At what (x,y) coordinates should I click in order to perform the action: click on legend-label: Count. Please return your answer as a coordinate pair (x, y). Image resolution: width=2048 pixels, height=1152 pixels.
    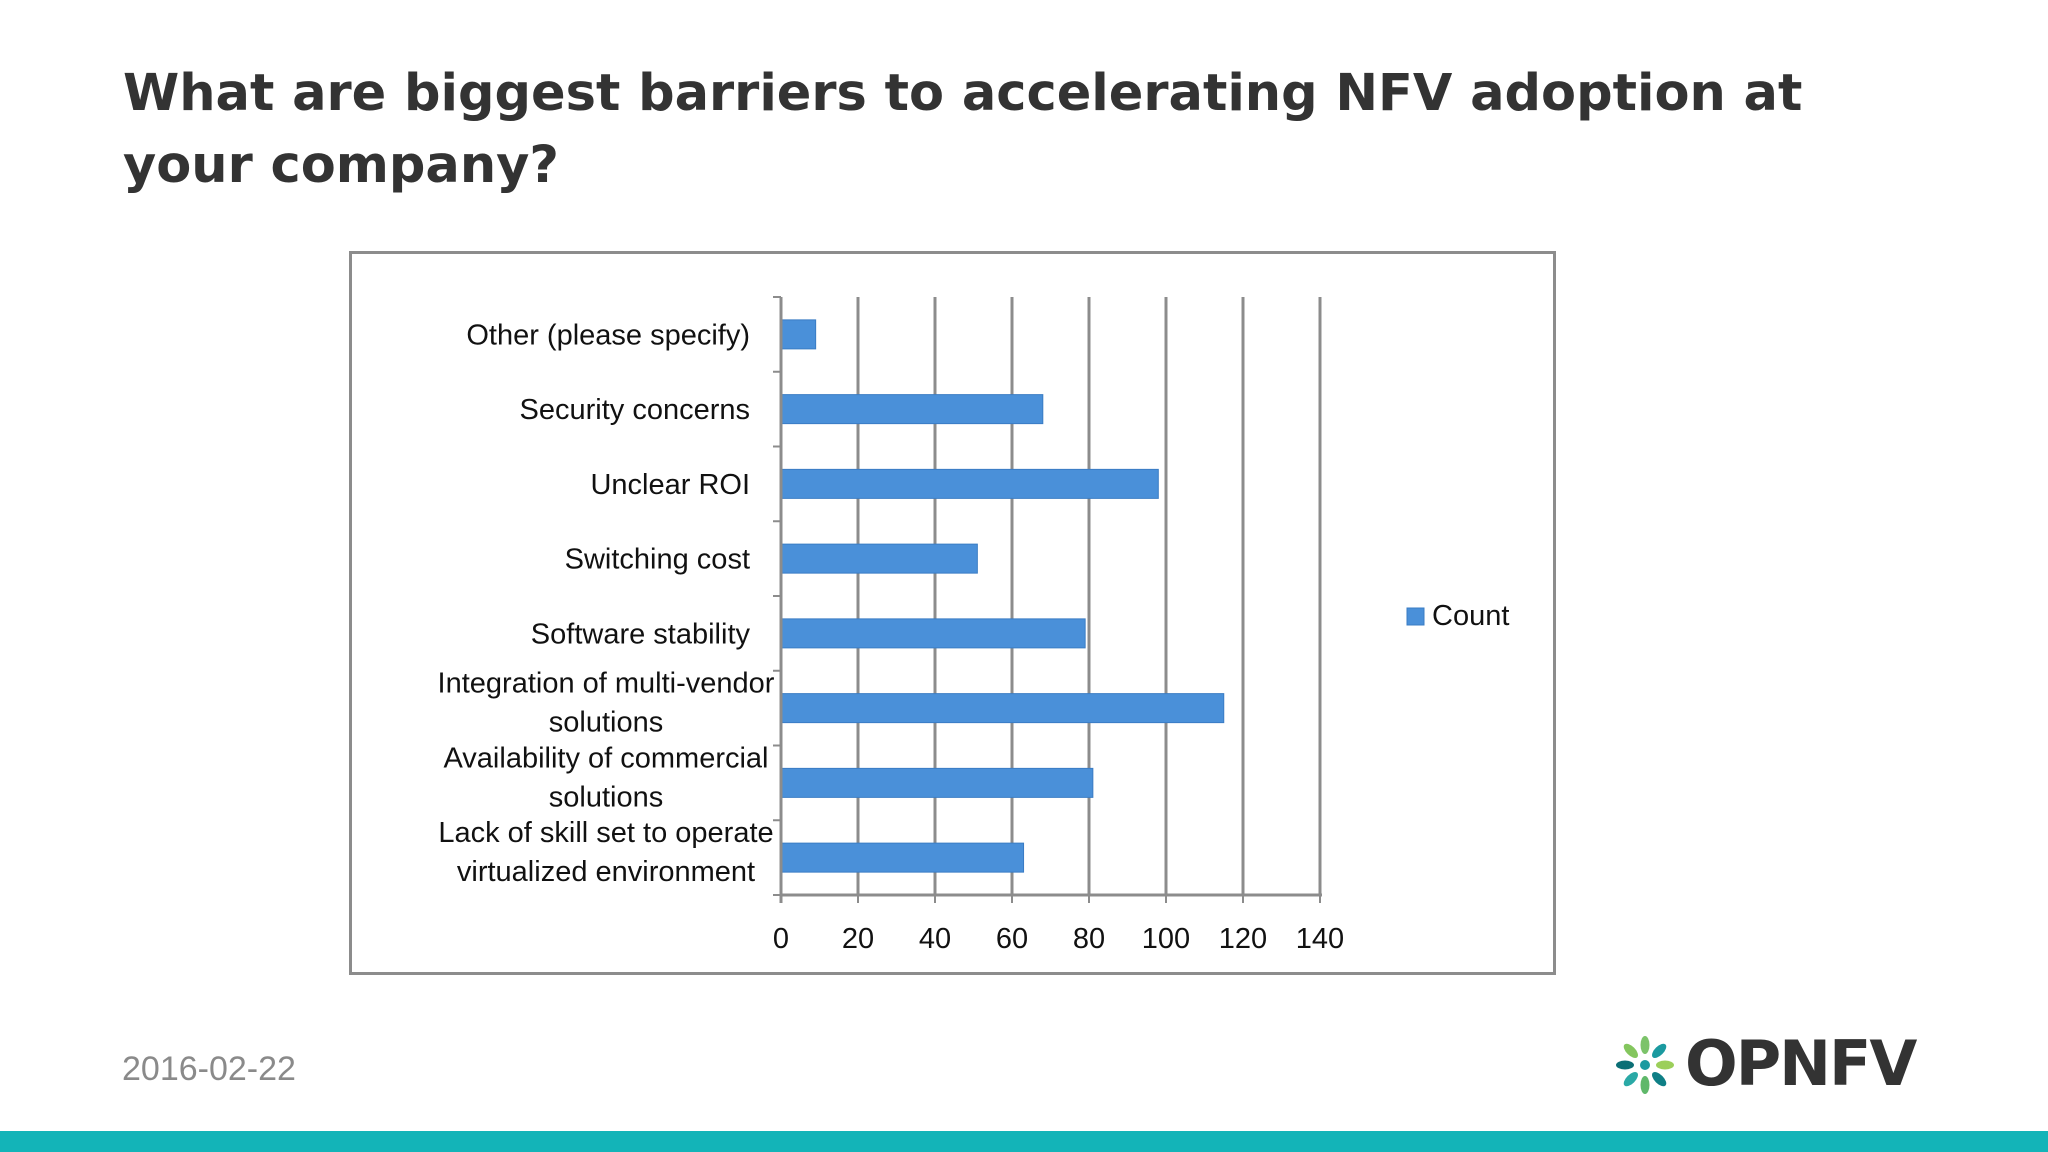
    Looking at the image, I should click on (1470, 616).